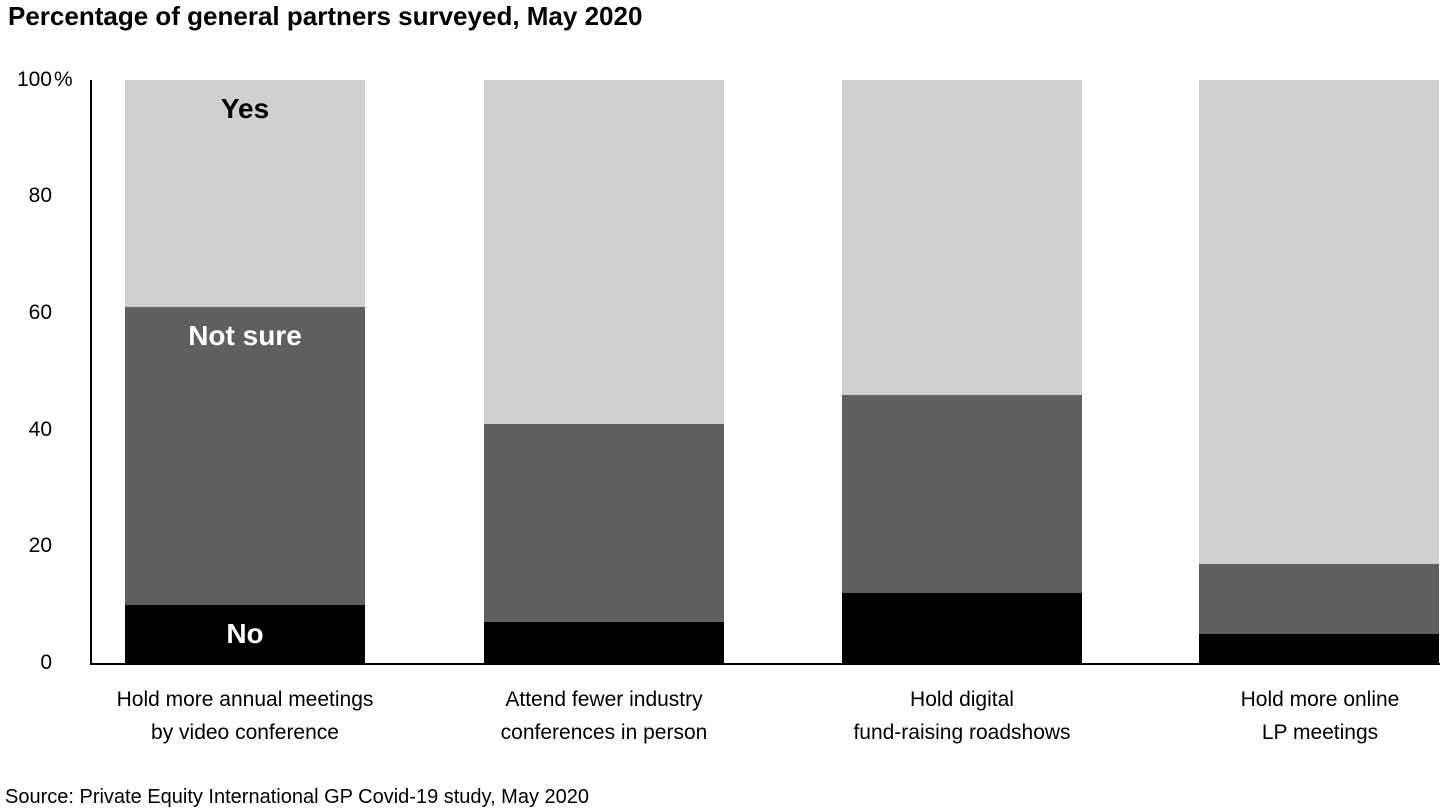  I want to click on y-axis-tick-100-number: 100, so click(34, 79).